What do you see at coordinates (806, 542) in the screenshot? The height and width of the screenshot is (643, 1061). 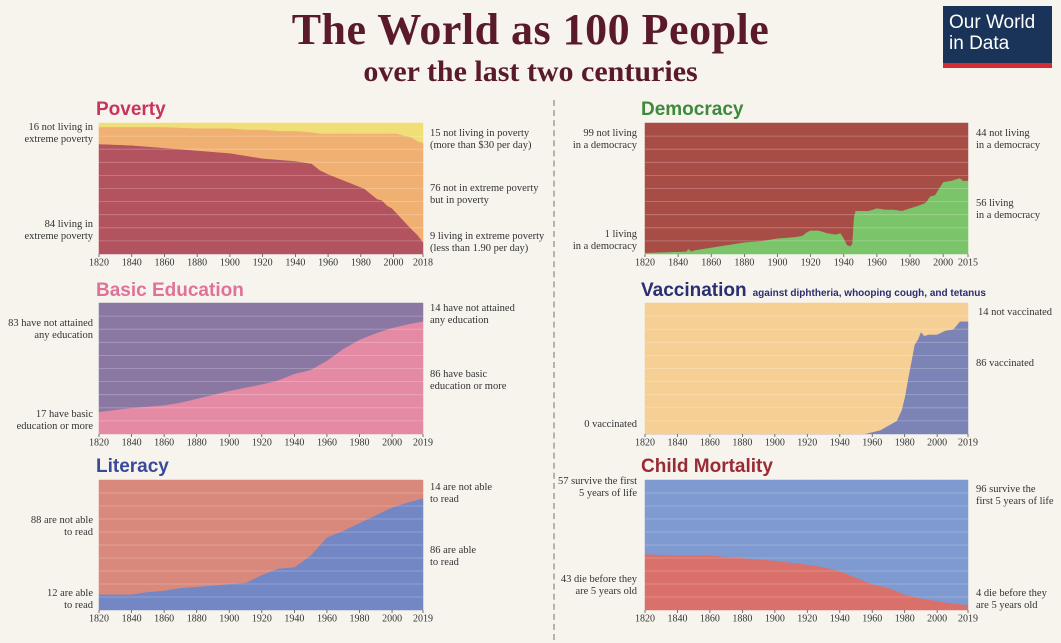 I see `child_mortality-area-survive-the-first-5-years-of-life` at bounding box center [806, 542].